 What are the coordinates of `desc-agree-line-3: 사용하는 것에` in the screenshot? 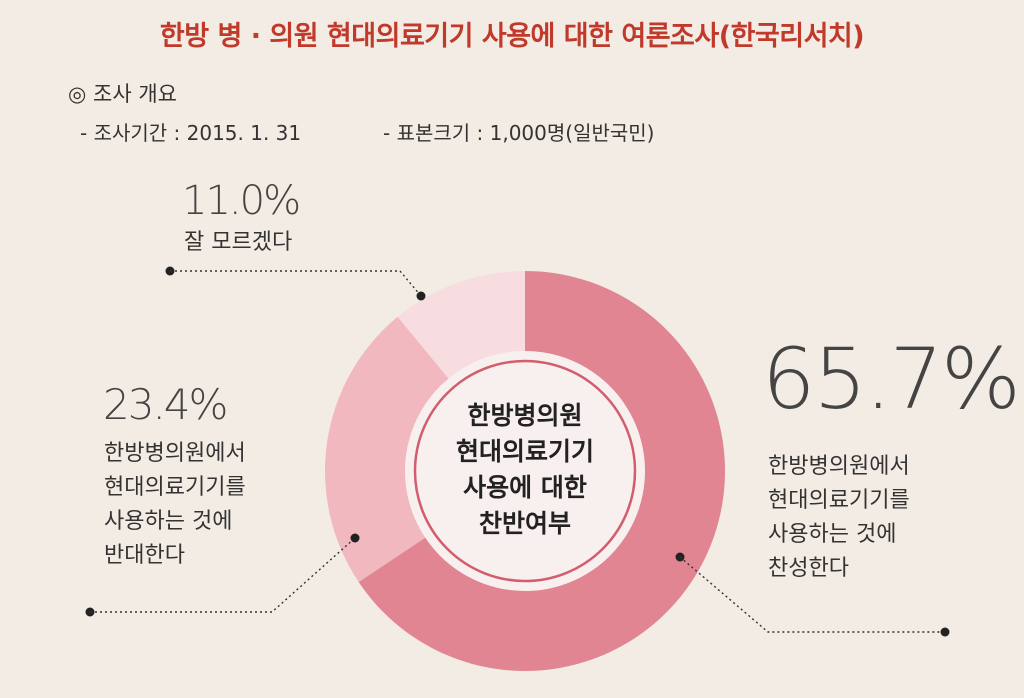 It's located at (832, 534).